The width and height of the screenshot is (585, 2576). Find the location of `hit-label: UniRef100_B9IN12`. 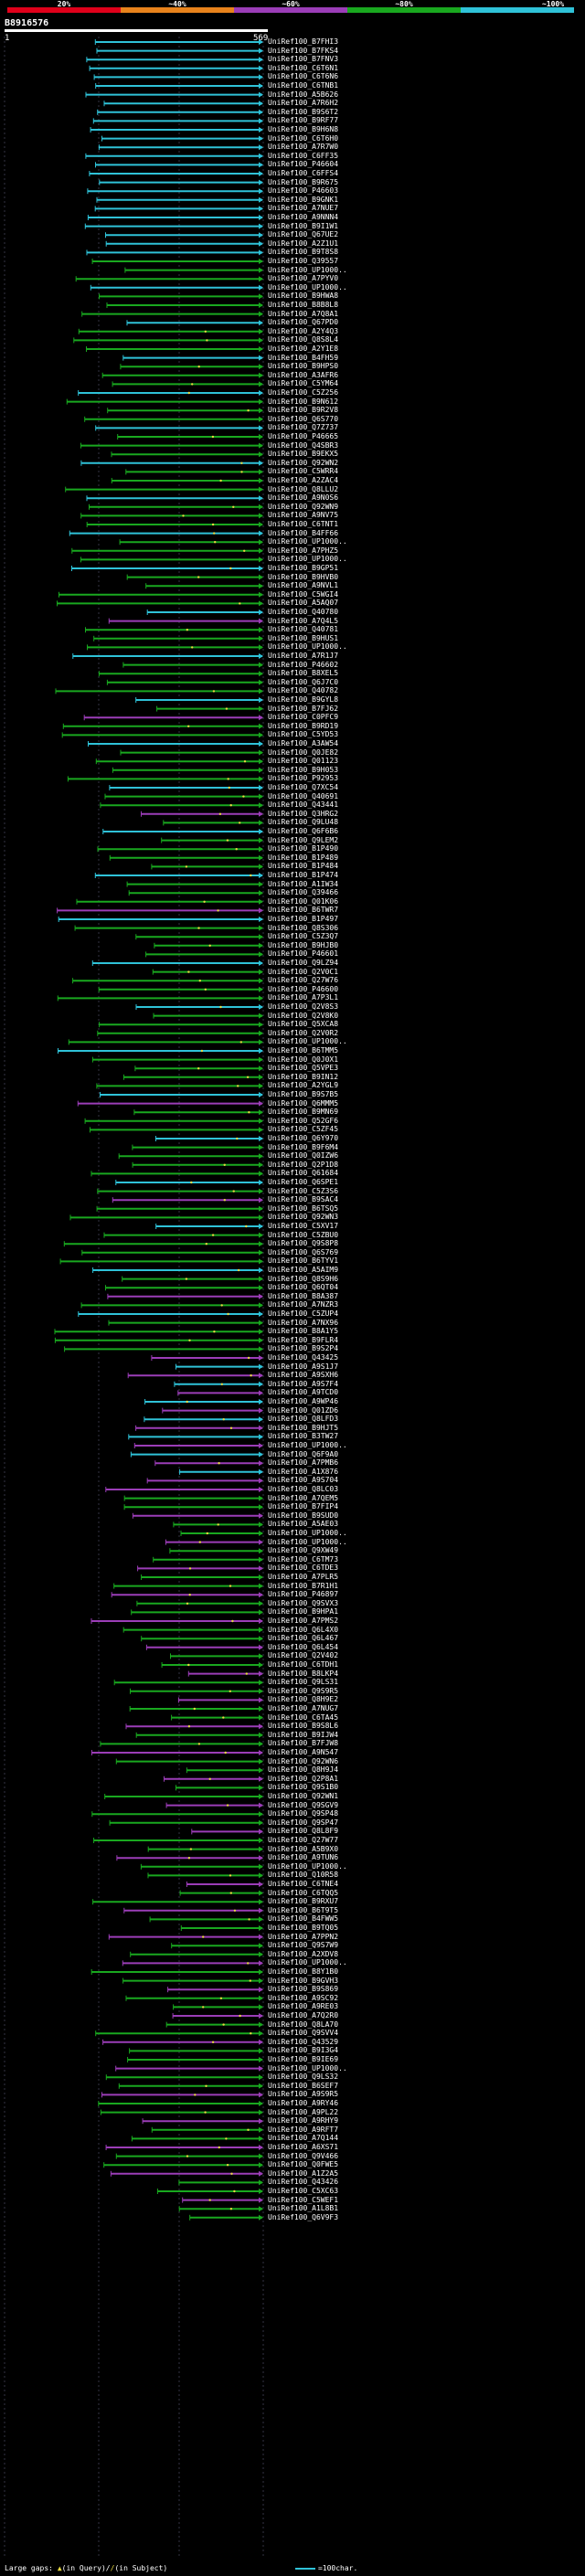

hit-label: UniRef100_B9IN12 is located at coordinates (303, 1076).